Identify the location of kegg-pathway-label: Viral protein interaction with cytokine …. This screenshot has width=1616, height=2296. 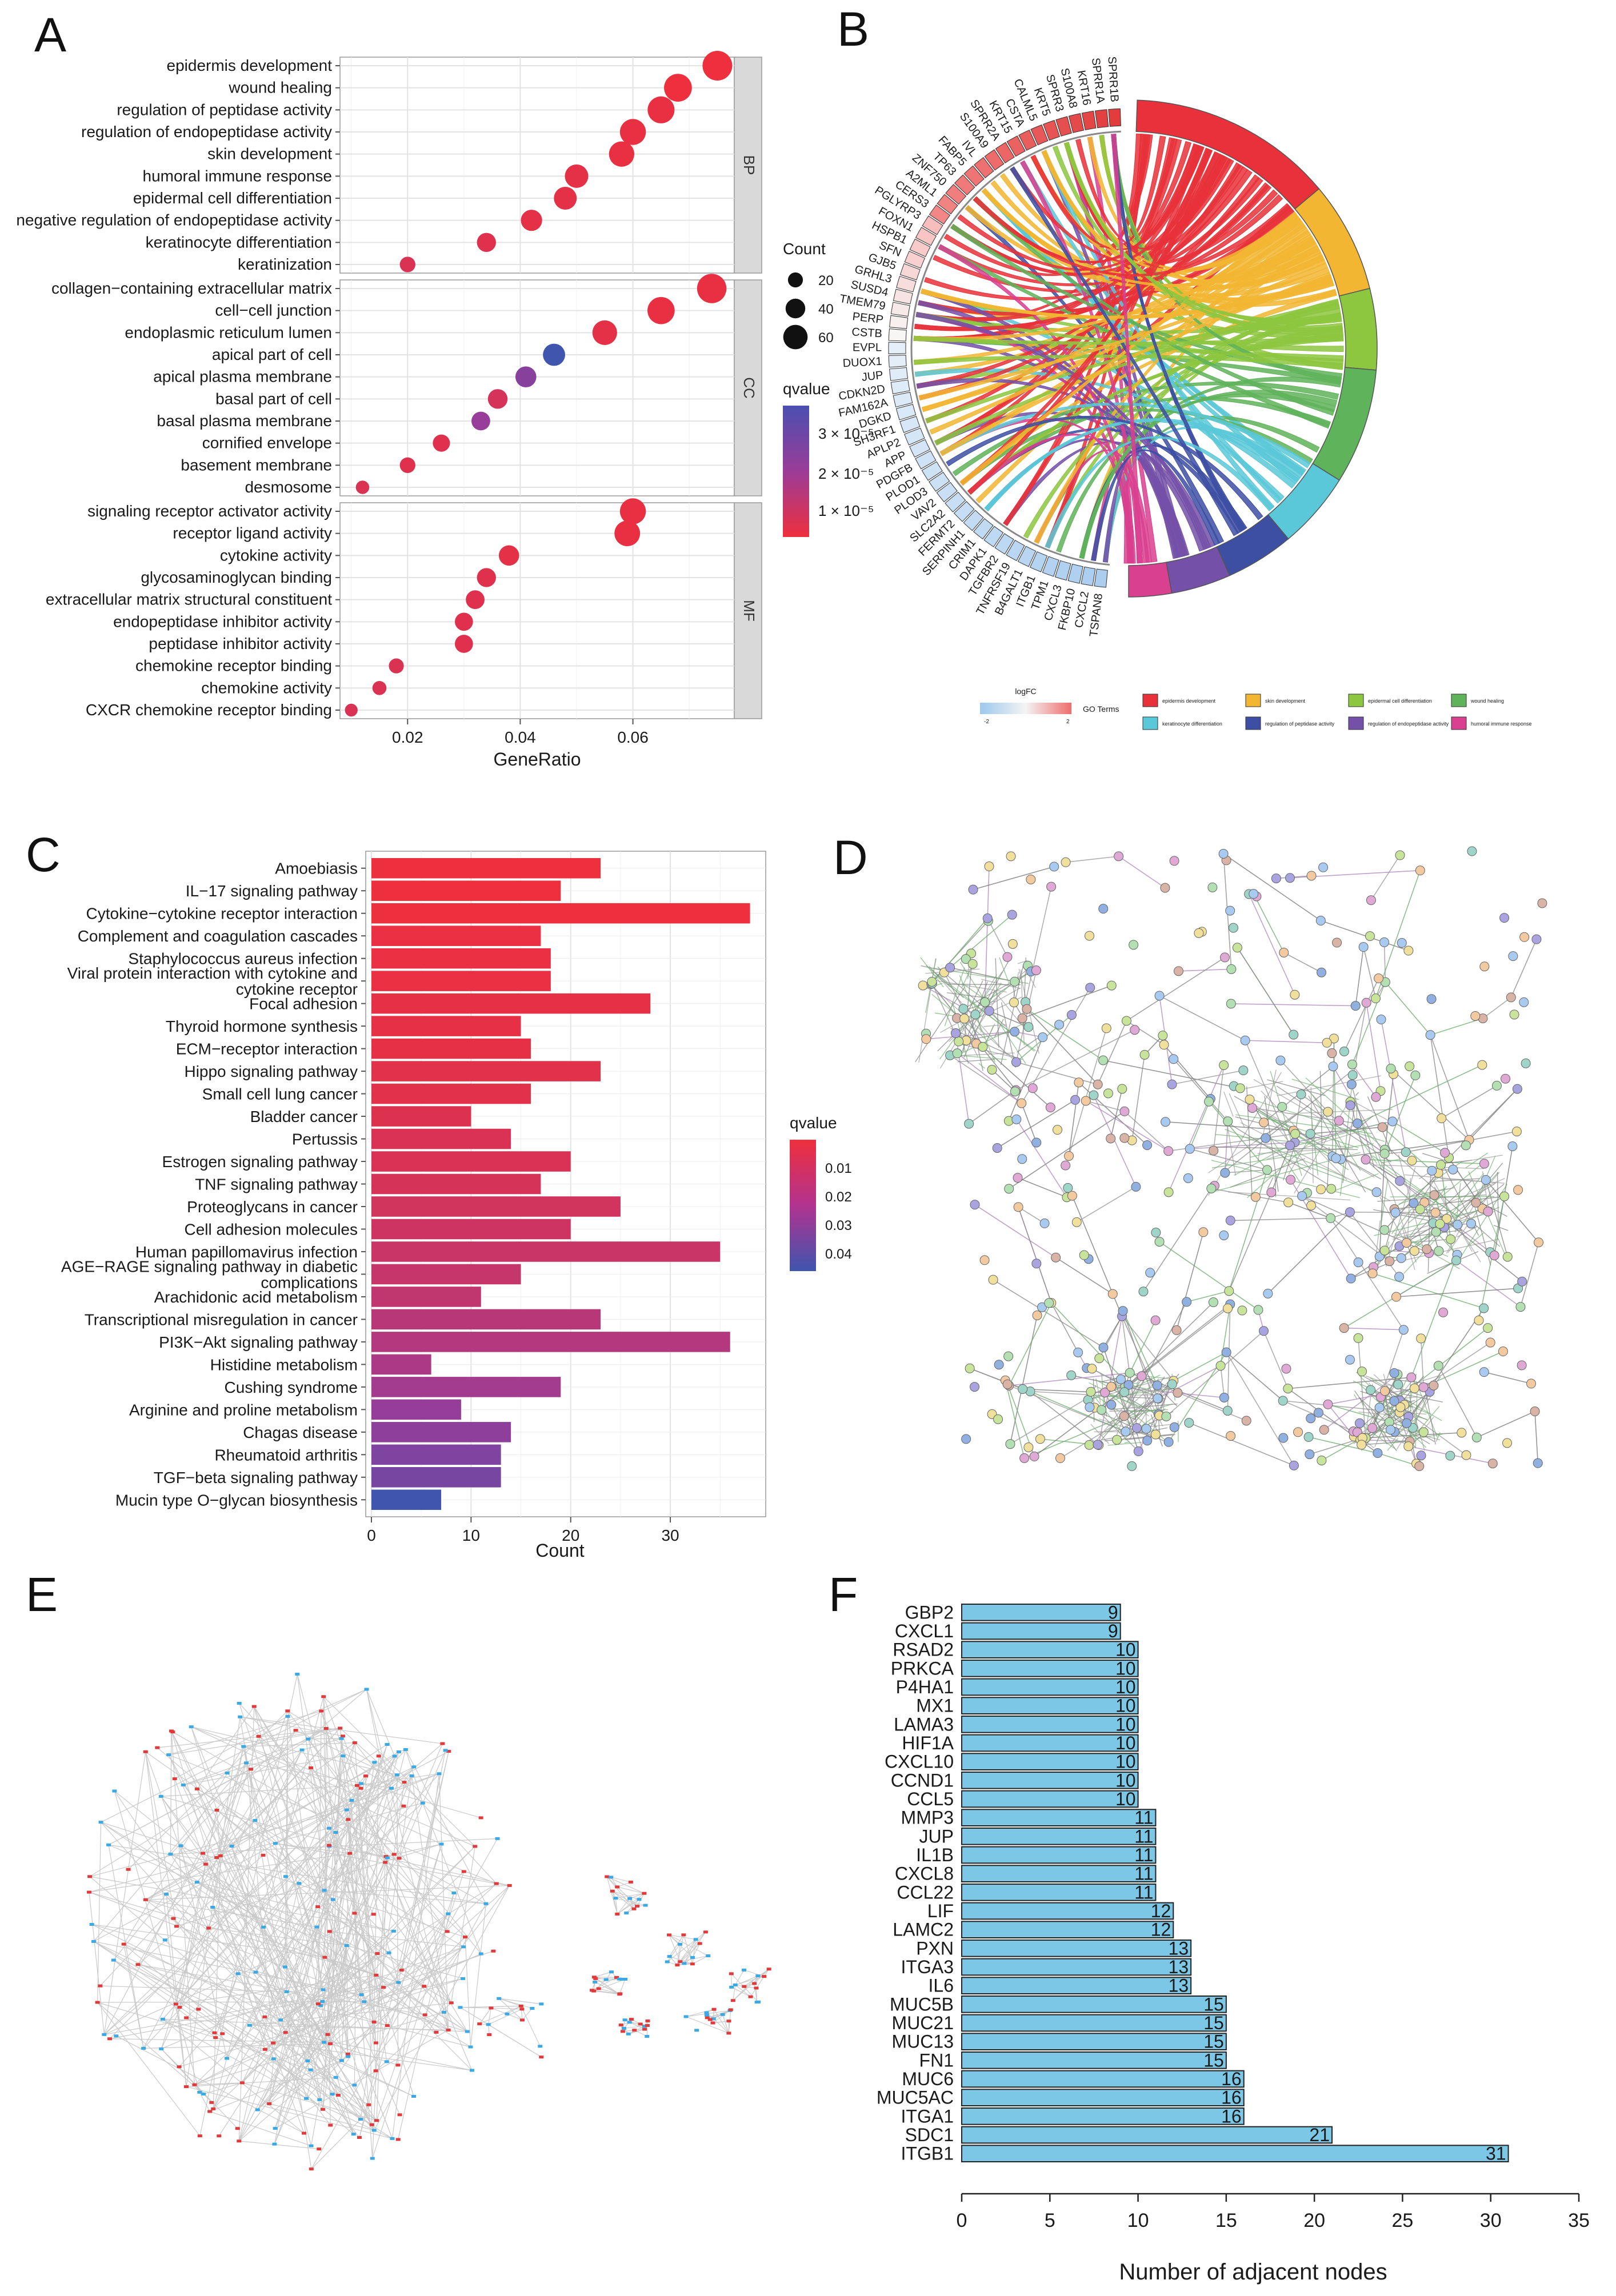
(212, 981).